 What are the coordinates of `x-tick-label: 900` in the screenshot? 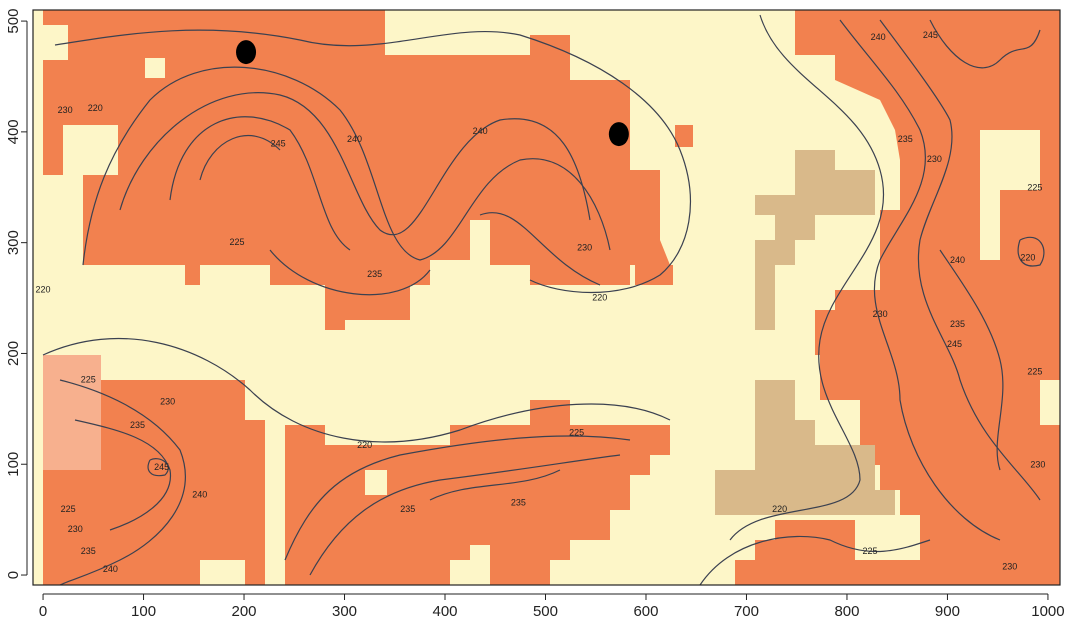 It's located at (947, 611).